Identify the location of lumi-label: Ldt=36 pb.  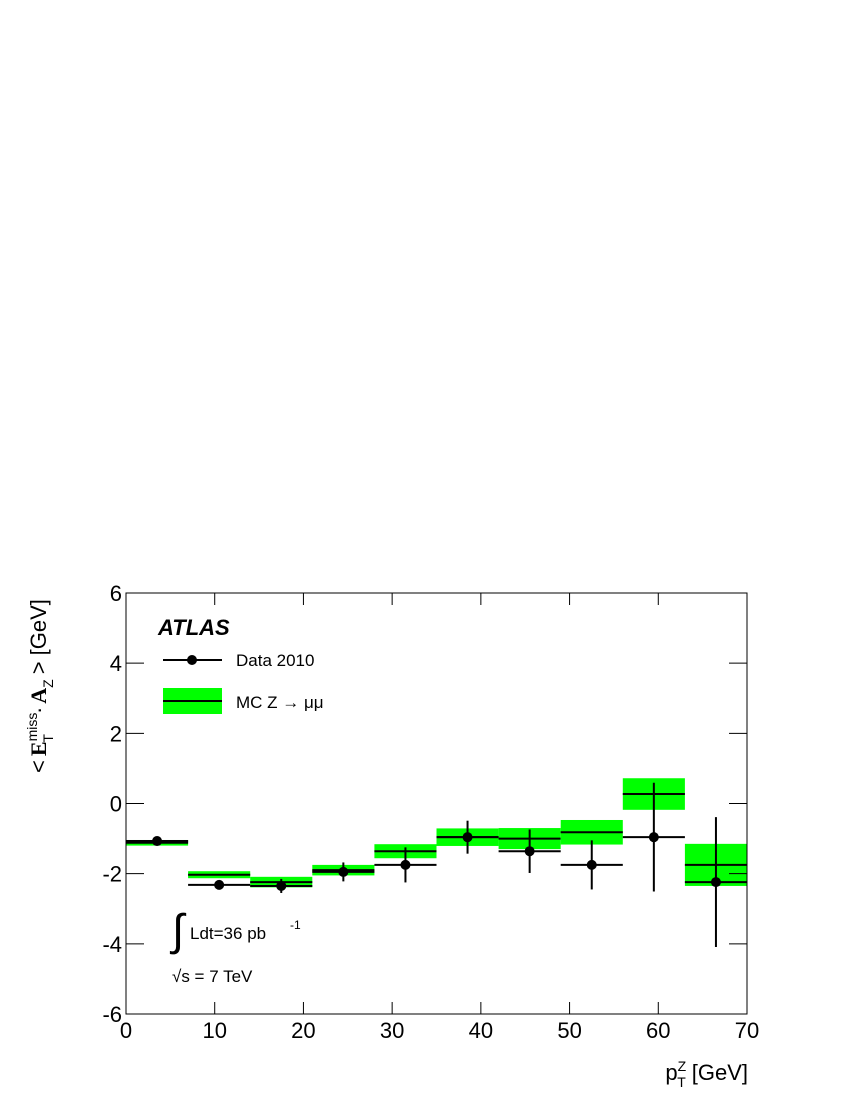
(228, 933).